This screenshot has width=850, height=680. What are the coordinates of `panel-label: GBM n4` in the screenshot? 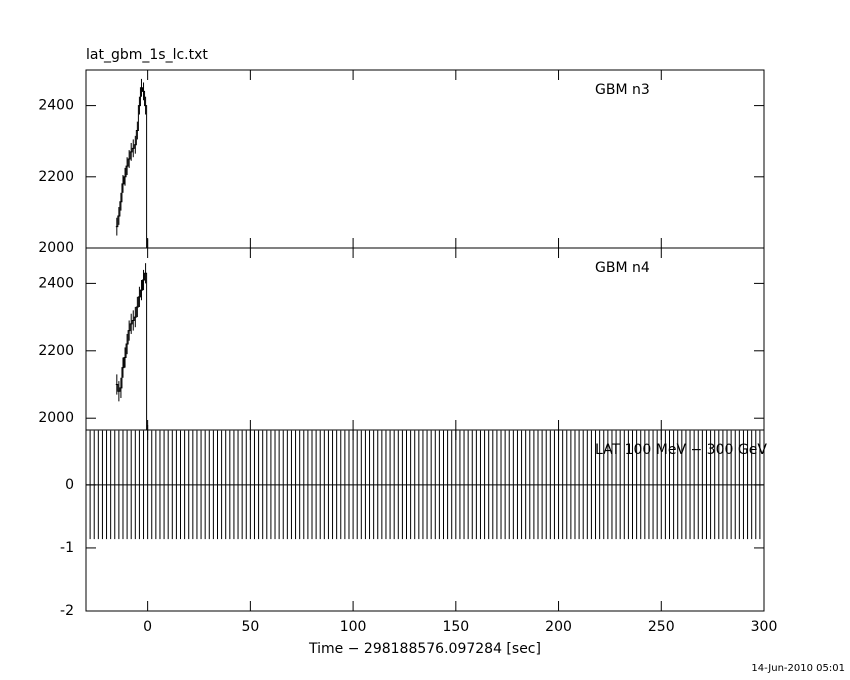 It's located at (622, 268).